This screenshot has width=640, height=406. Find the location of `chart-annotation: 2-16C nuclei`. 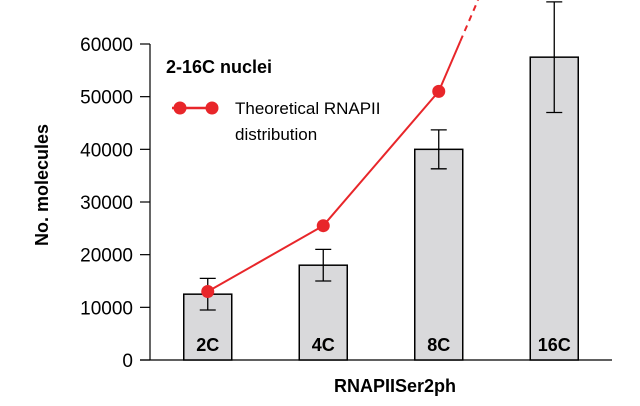

chart-annotation: 2-16C nuclei is located at coordinates (219, 67).